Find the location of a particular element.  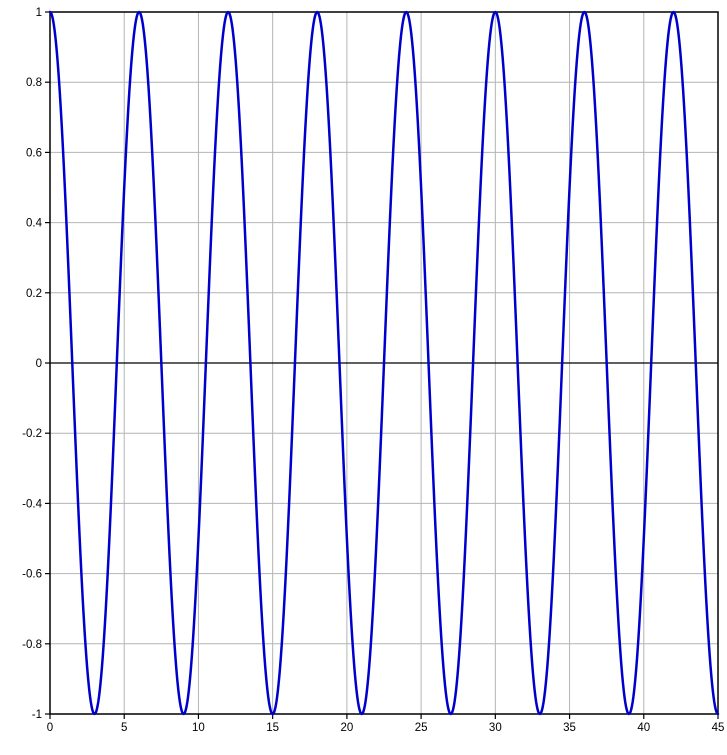

y-tick-label: -1 is located at coordinates (37, 715).